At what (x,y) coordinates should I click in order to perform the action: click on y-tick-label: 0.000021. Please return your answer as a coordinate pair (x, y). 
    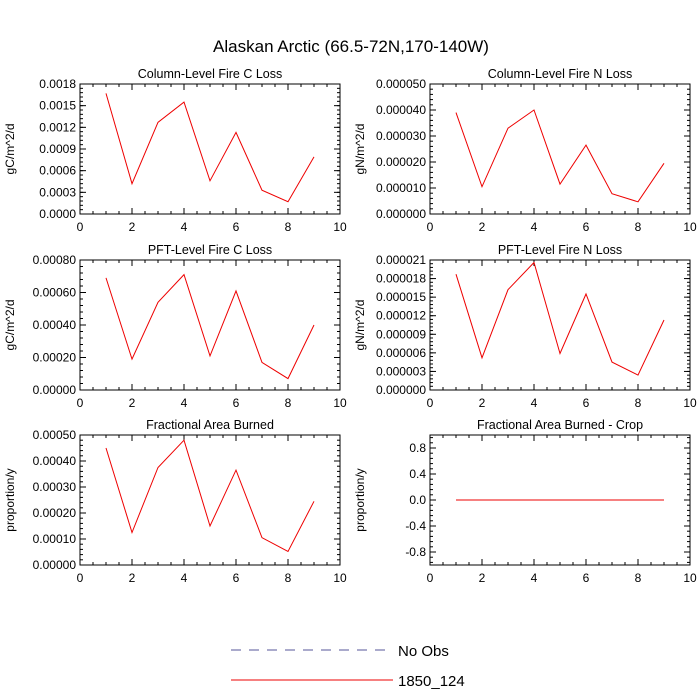
    Looking at the image, I should click on (401, 260).